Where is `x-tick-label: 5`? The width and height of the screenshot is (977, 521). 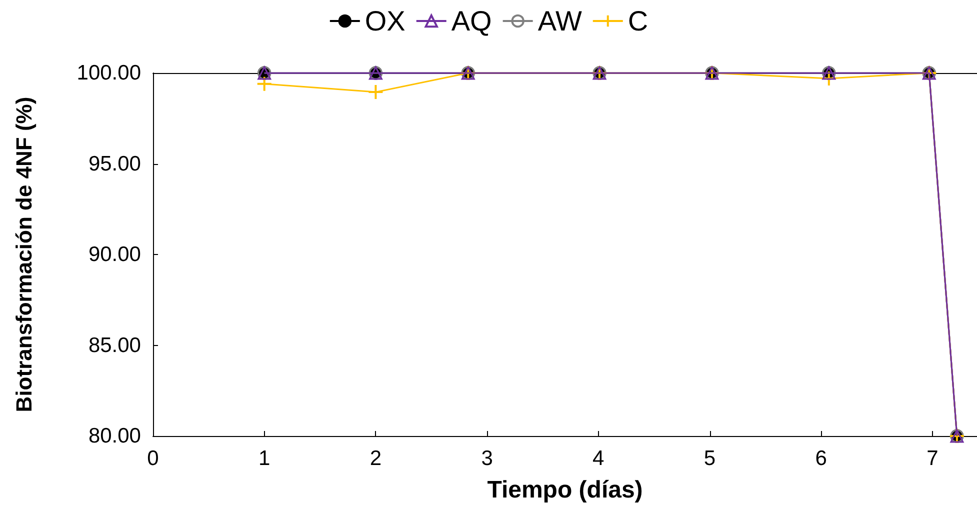
x-tick-label: 5 is located at coordinates (710, 458).